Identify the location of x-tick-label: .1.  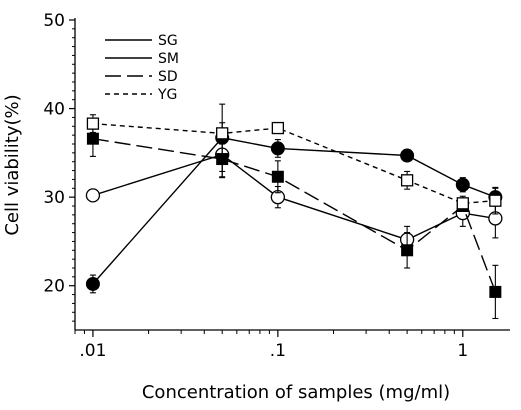
(278, 351).